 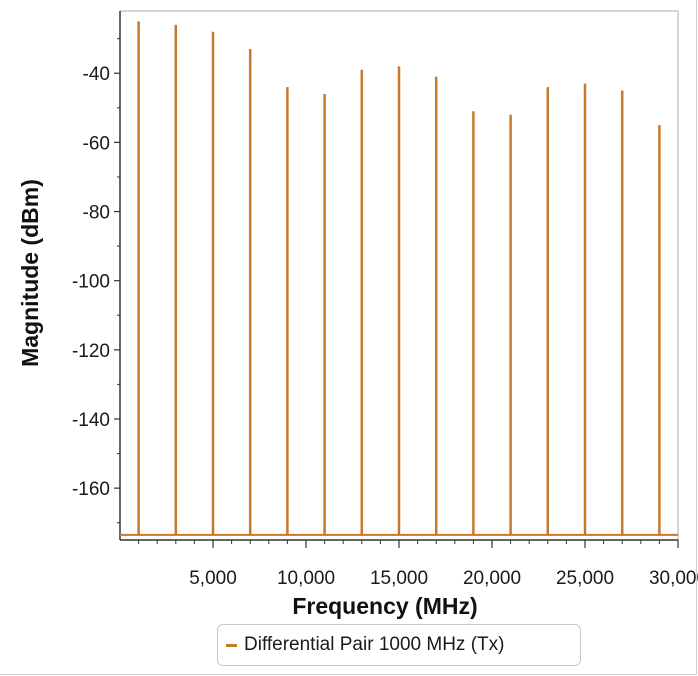 What do you see at coordinates (30, 273) in the screenshot?
I see `y-axis-title: Magnitude (dBm)` at bounding box center [30, 273].